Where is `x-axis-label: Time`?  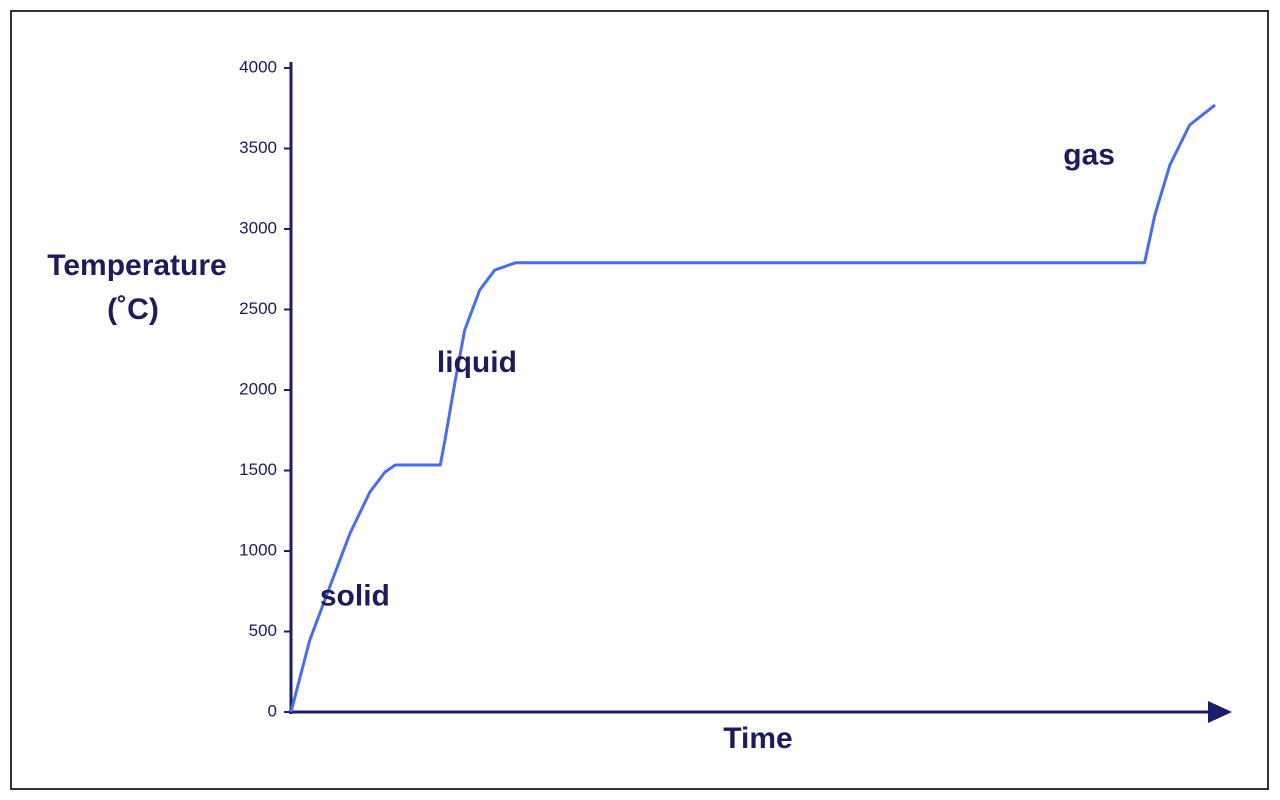
x-axis-label: Time is located at coordinates (757, 738).